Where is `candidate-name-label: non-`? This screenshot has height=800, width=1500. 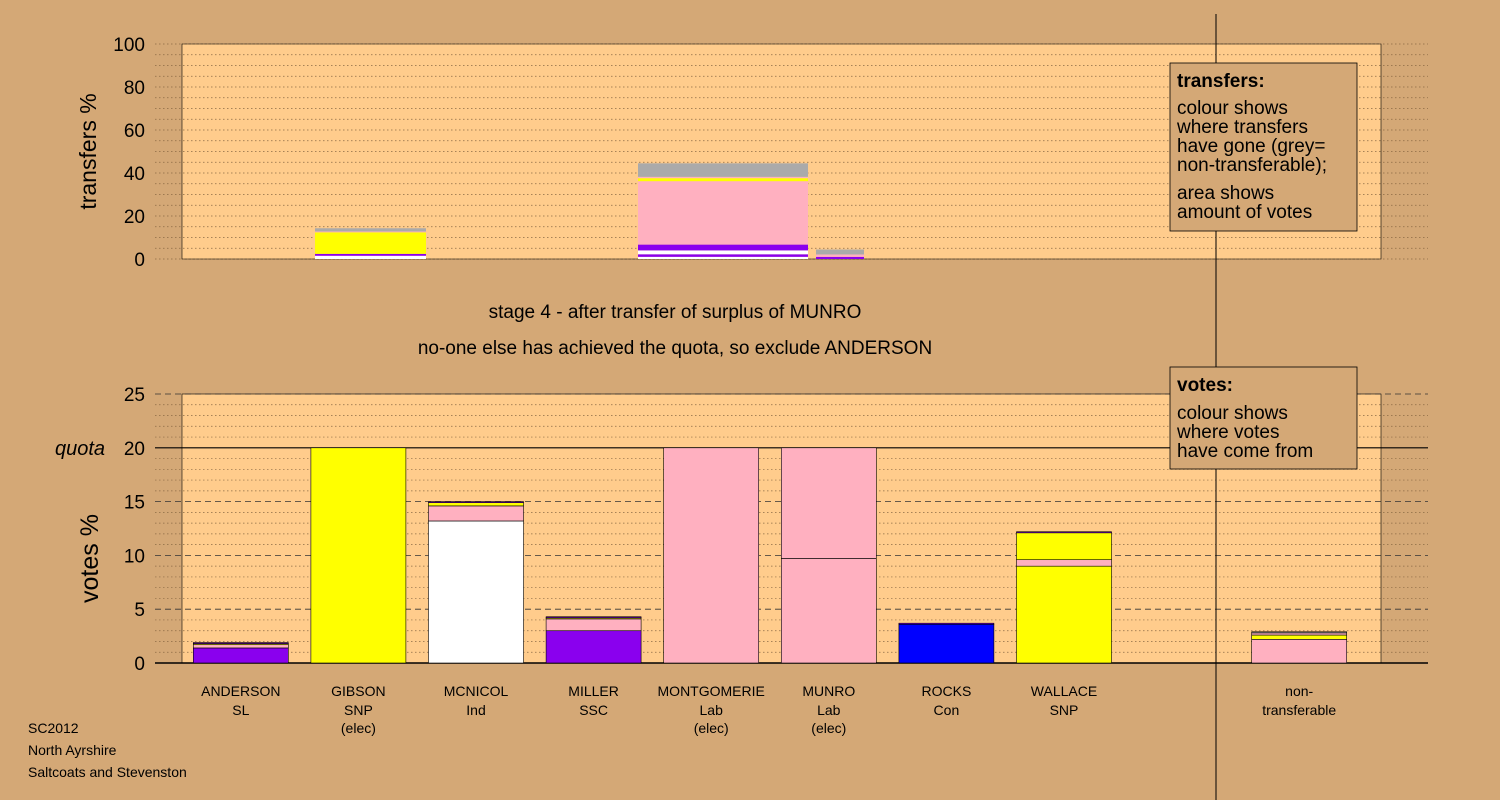 candidate-name-label: non- is located at coordinates (1299, 691).